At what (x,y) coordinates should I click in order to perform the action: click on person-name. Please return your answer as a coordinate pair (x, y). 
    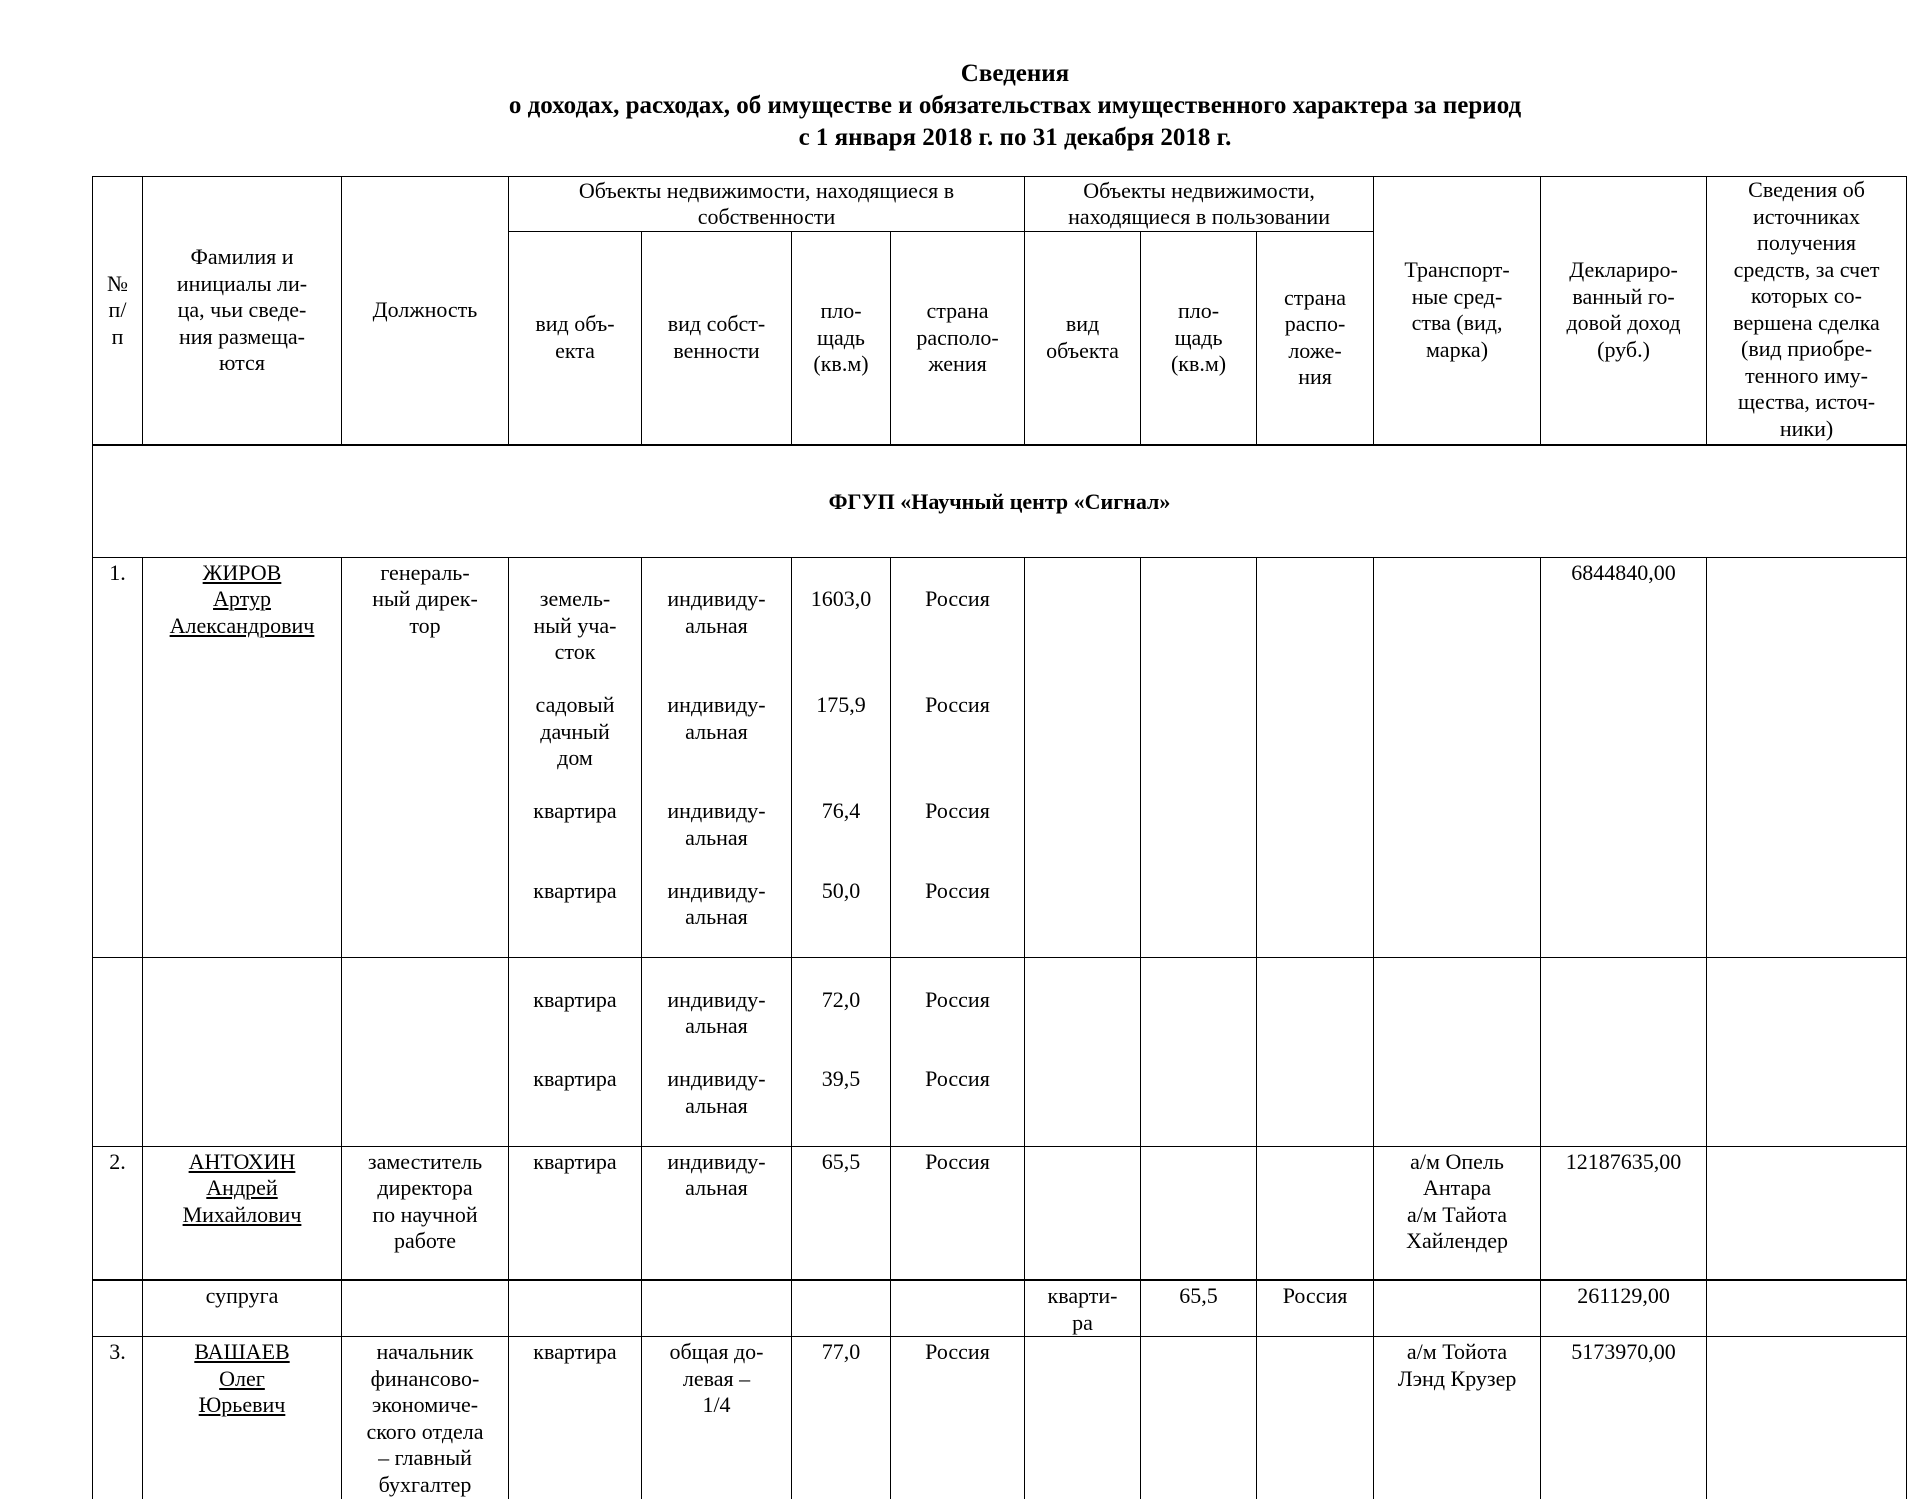
    Looking at the image, I should click on (242, 1052).